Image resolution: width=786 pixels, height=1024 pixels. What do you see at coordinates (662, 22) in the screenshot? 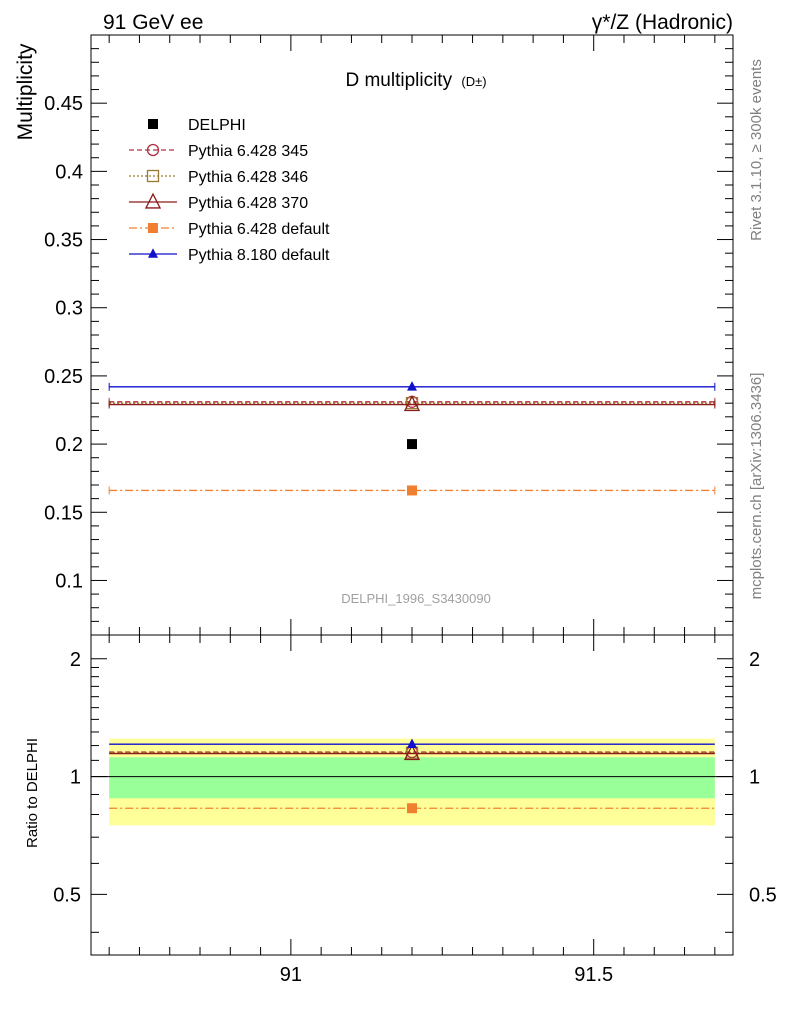
I see `process-label: γ*/Z (Hadronic)` at bounding box center [662, 22].